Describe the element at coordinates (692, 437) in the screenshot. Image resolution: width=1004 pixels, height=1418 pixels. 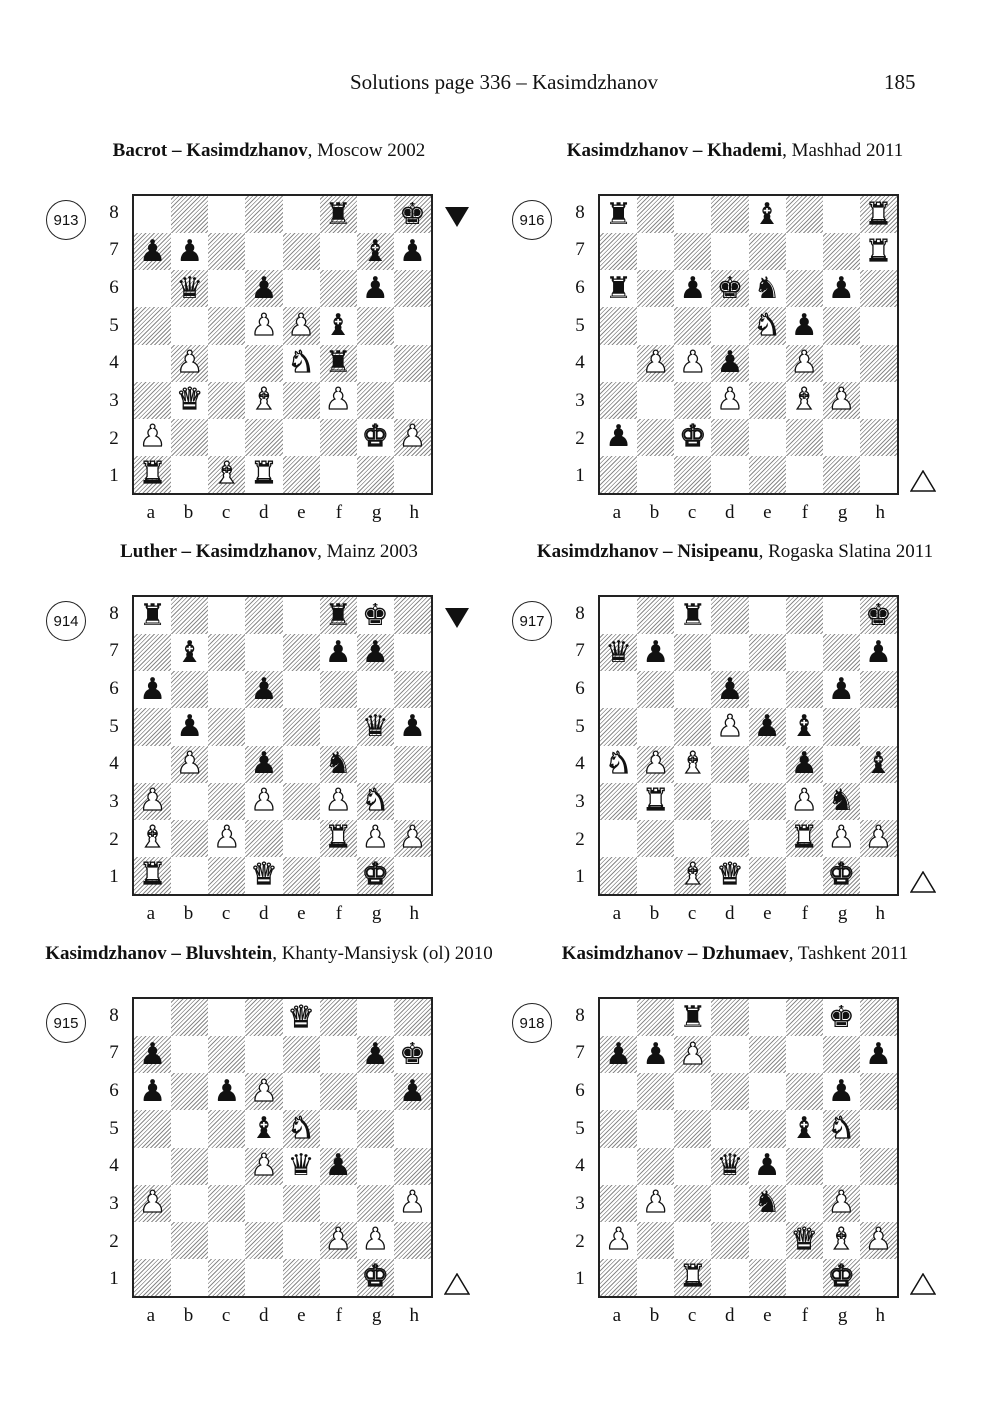
I see `square-c2: ♚` at that location.